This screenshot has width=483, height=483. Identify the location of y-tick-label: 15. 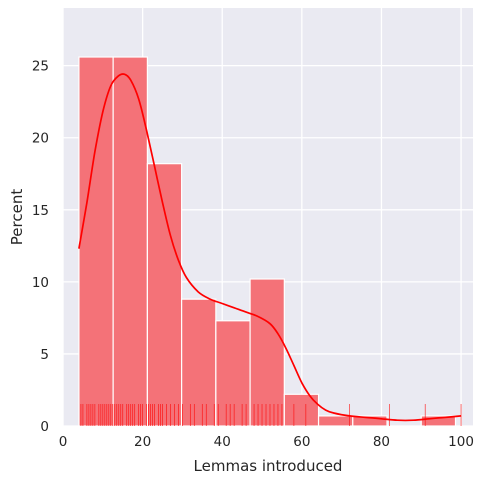
(40, 211).